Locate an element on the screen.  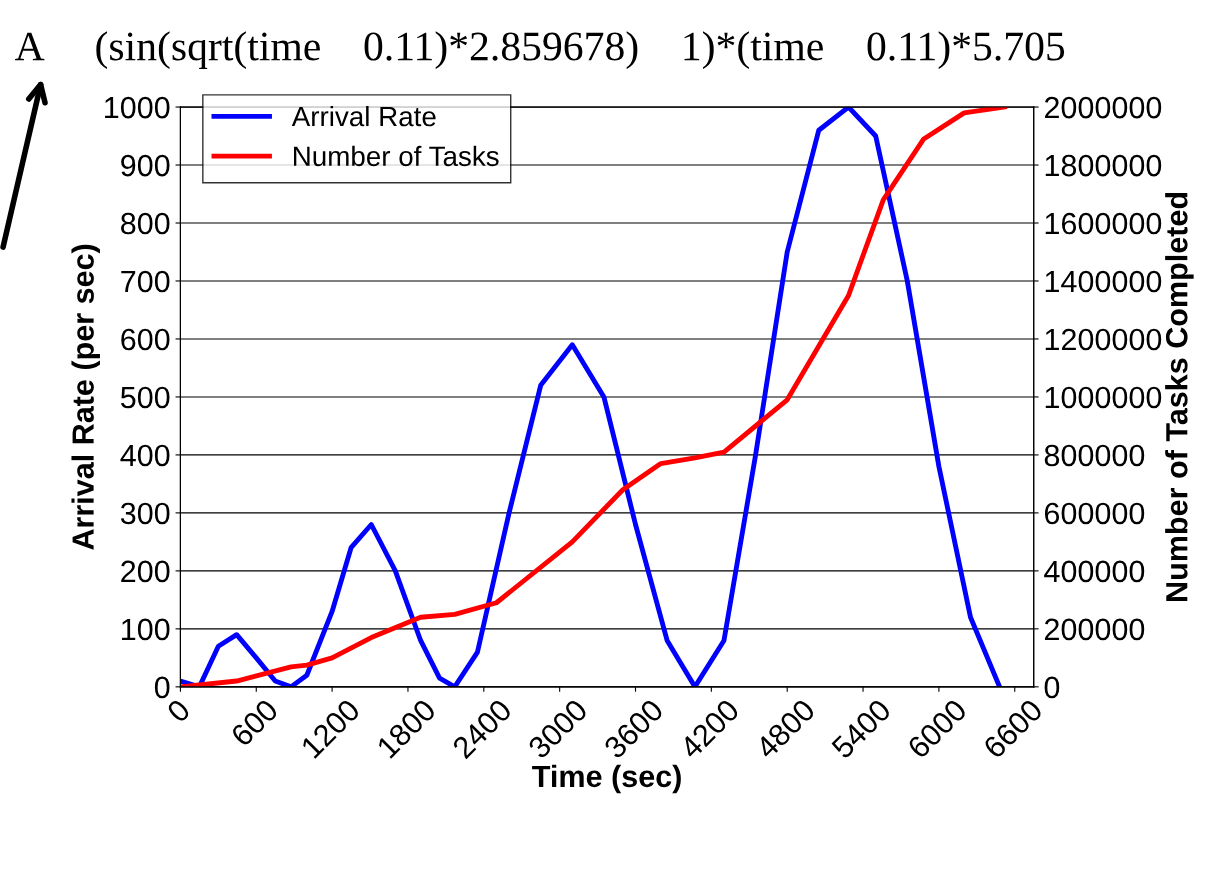
y-tick-label: 500 is located at coordinates (145, 397).